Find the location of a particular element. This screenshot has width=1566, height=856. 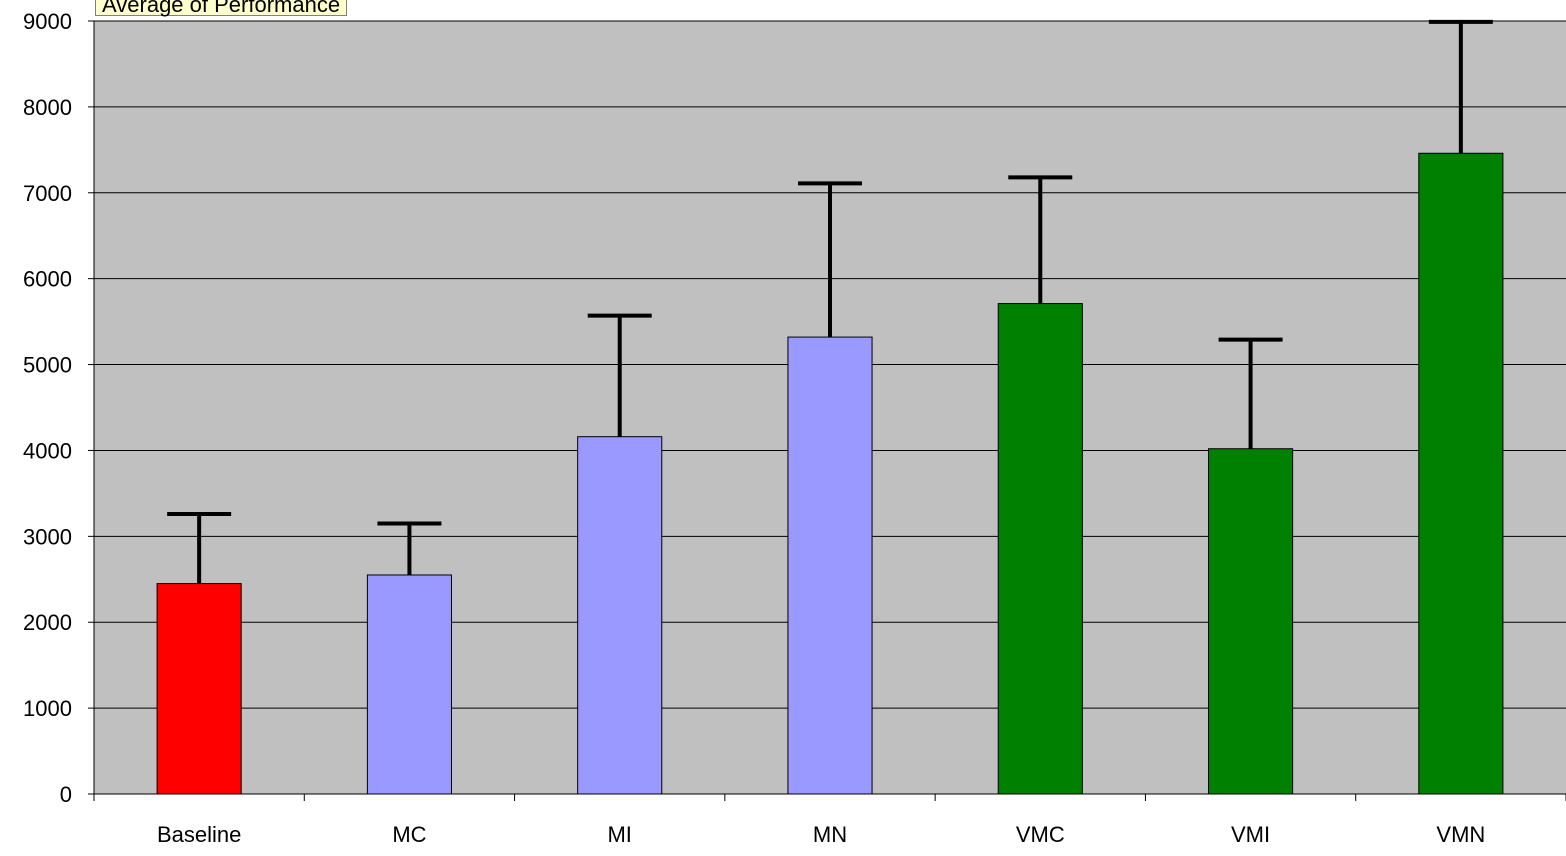

y-tick-labels: 0 1000 2000 3000 4000 5000 6000 7000 8000 9000 is located at coordinates (47, 408).